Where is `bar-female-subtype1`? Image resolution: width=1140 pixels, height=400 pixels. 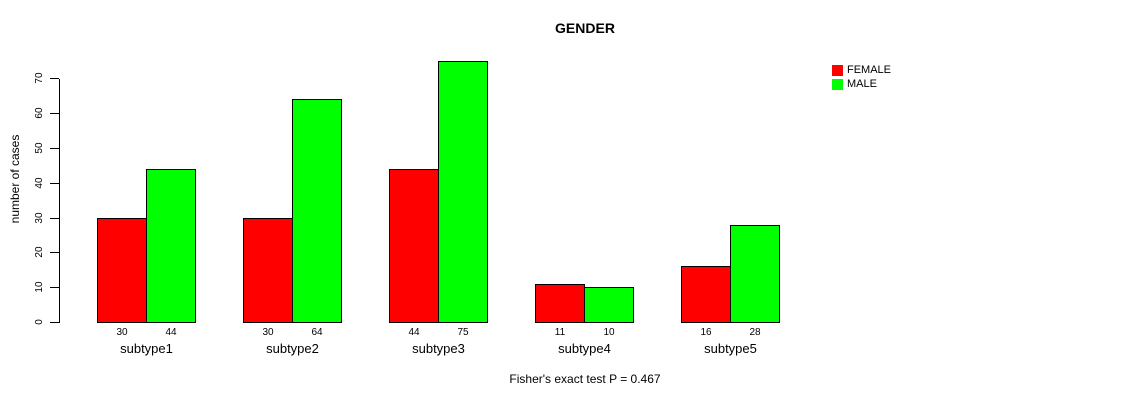 bar-female-subtype1 is located at coordinates (122, 270).